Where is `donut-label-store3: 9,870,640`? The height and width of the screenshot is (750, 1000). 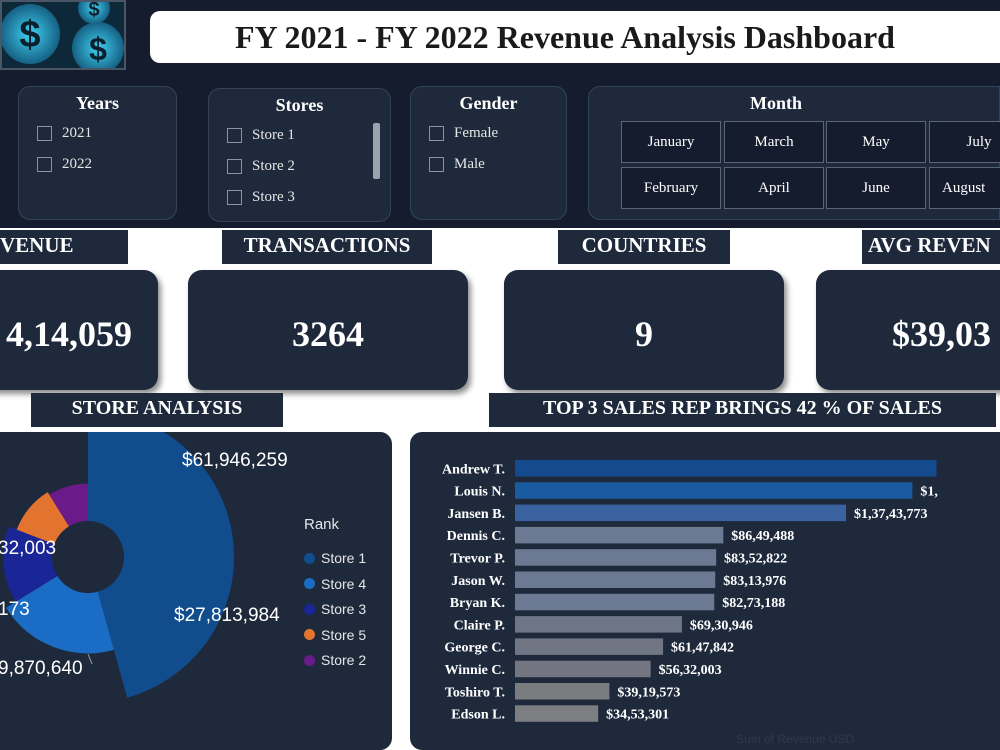 donut-label-store3: 9,870,640 is located at coordinates (41, 668).